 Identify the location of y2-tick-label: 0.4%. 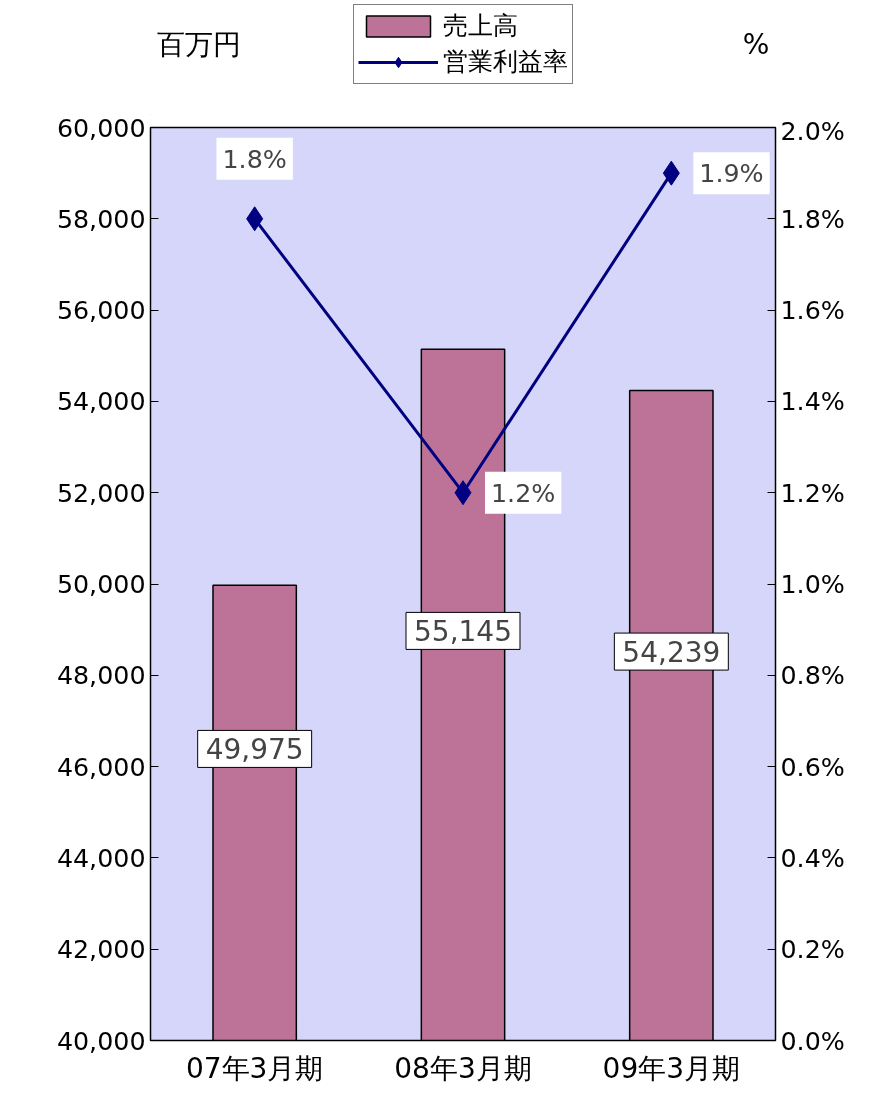
(812, 857).